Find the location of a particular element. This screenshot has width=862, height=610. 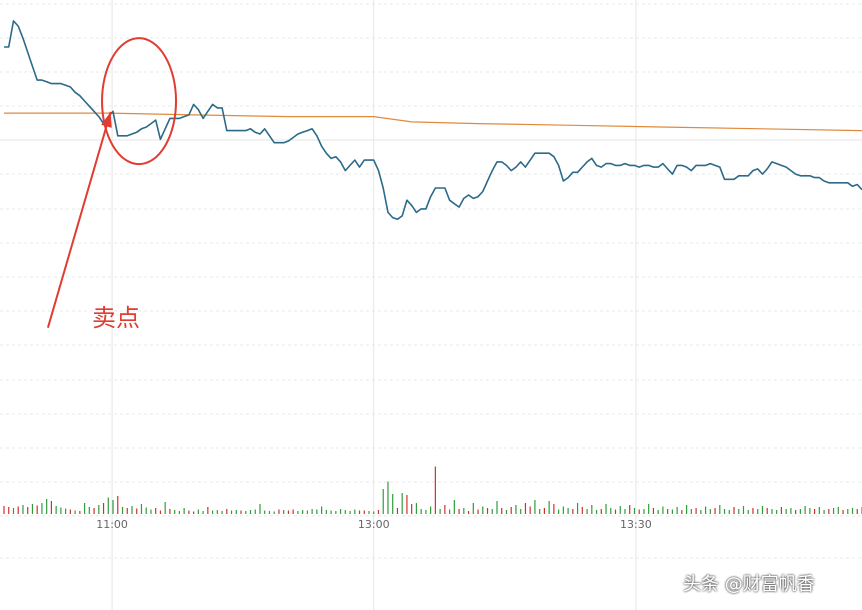

average-line is located at coordinates (433, 122).